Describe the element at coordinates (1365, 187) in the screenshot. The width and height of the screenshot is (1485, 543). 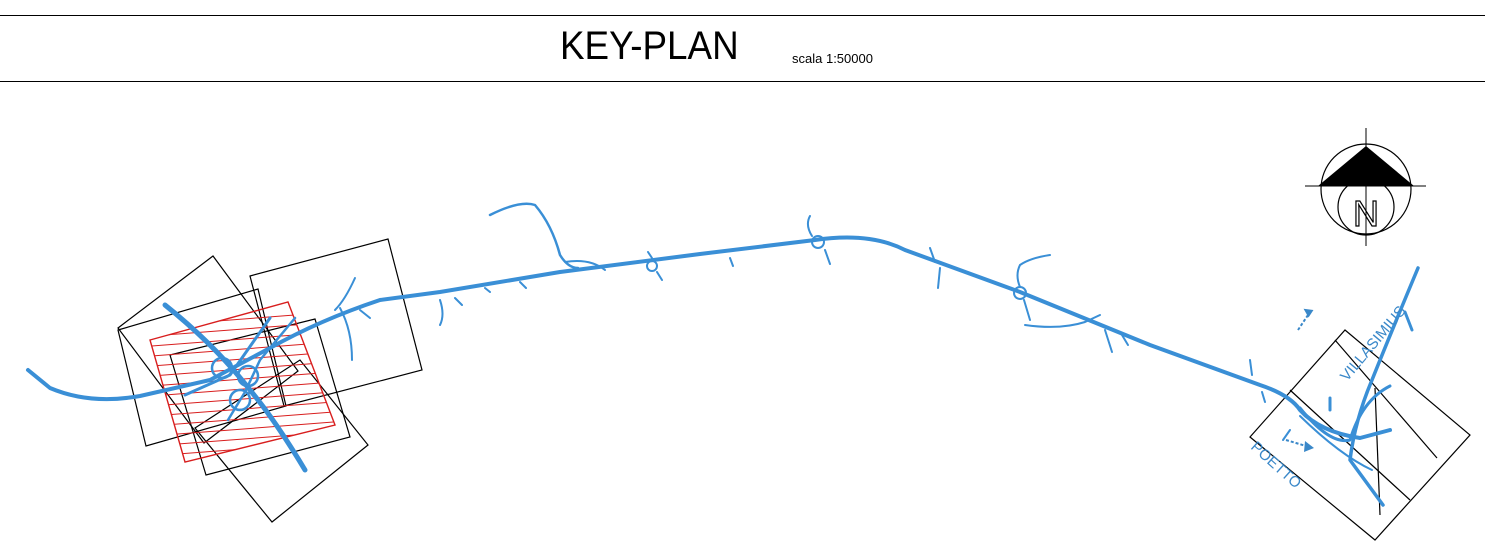
I see `compass-rose-icon: N` at that location.